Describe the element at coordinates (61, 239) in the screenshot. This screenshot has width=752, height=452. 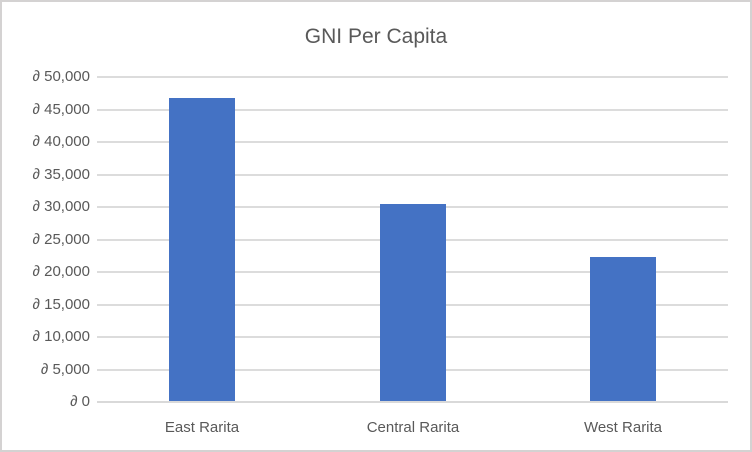
I see `y-axis-tick-label: ∂ 25,000` at that location.